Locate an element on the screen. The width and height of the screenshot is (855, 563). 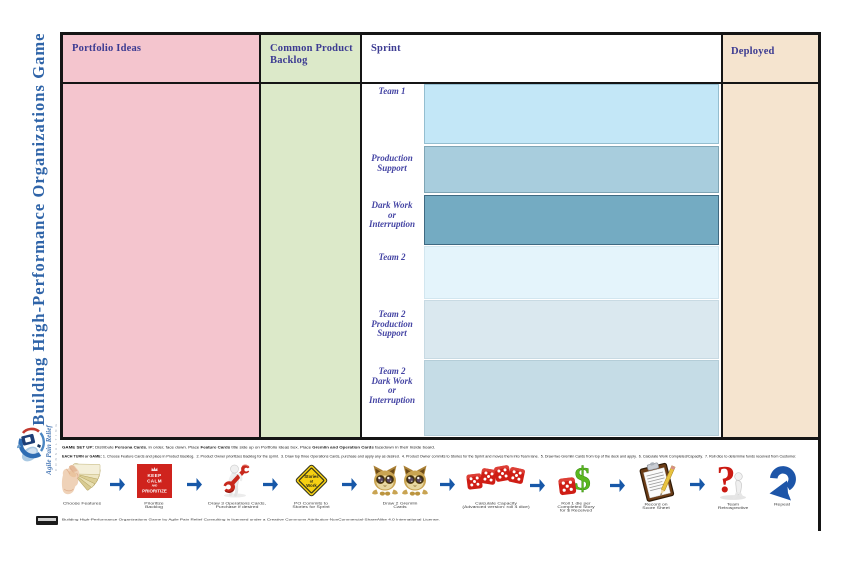
svg-text: AND is located at coordinates (155, 486).